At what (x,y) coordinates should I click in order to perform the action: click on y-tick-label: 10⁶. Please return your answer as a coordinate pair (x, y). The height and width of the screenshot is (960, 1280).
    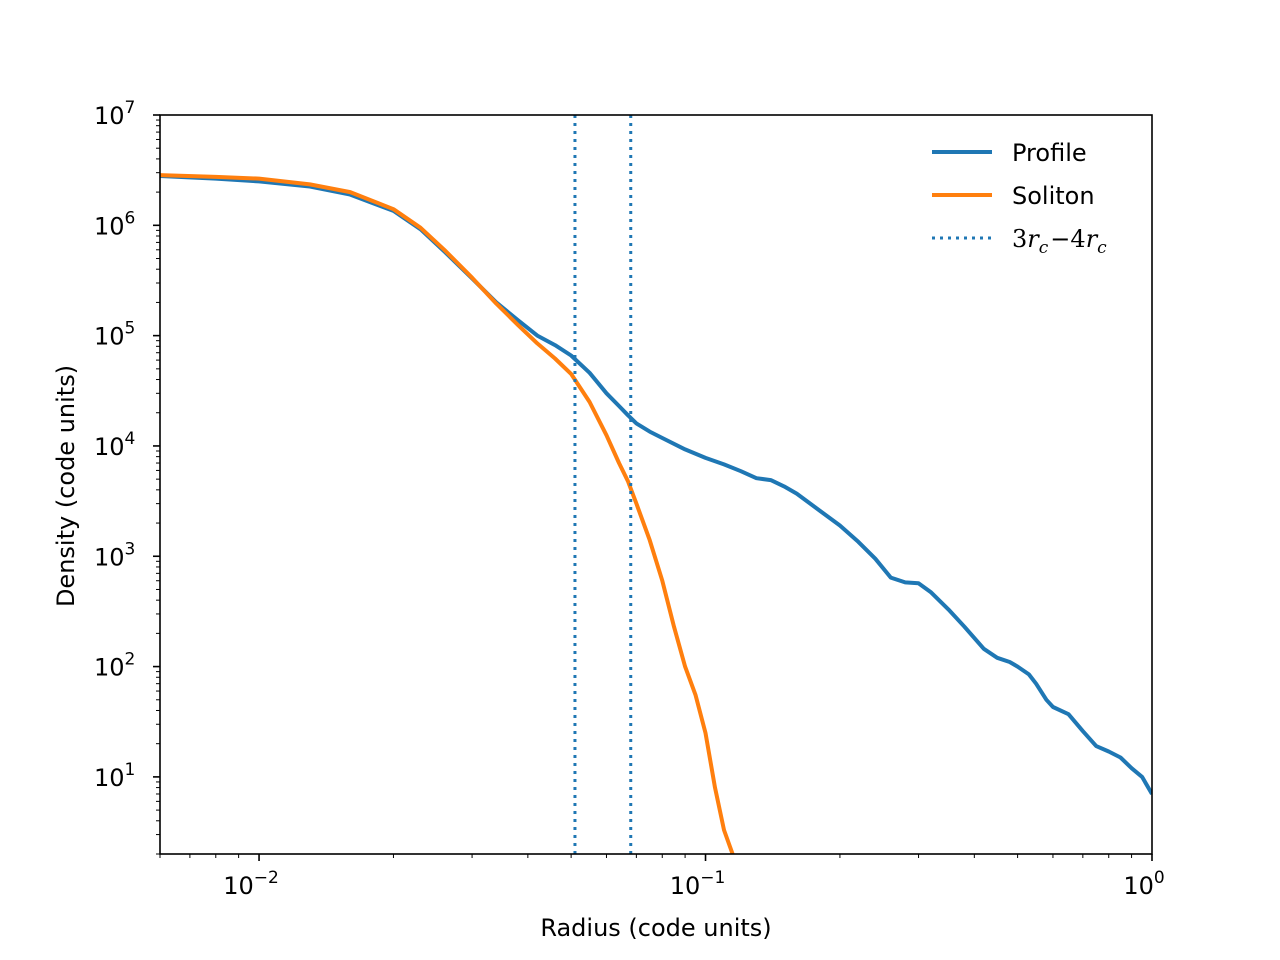
    Looking at the image, I should click on (114, 224).